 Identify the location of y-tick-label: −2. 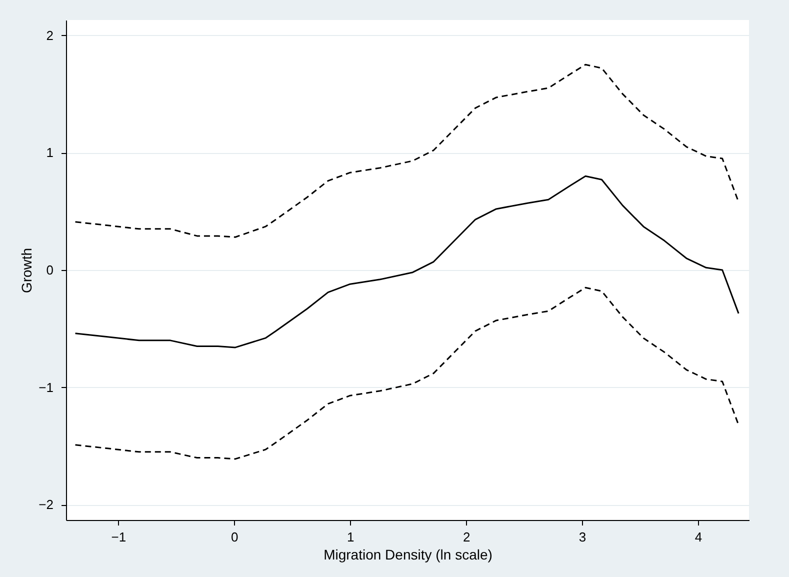
(46, 504).